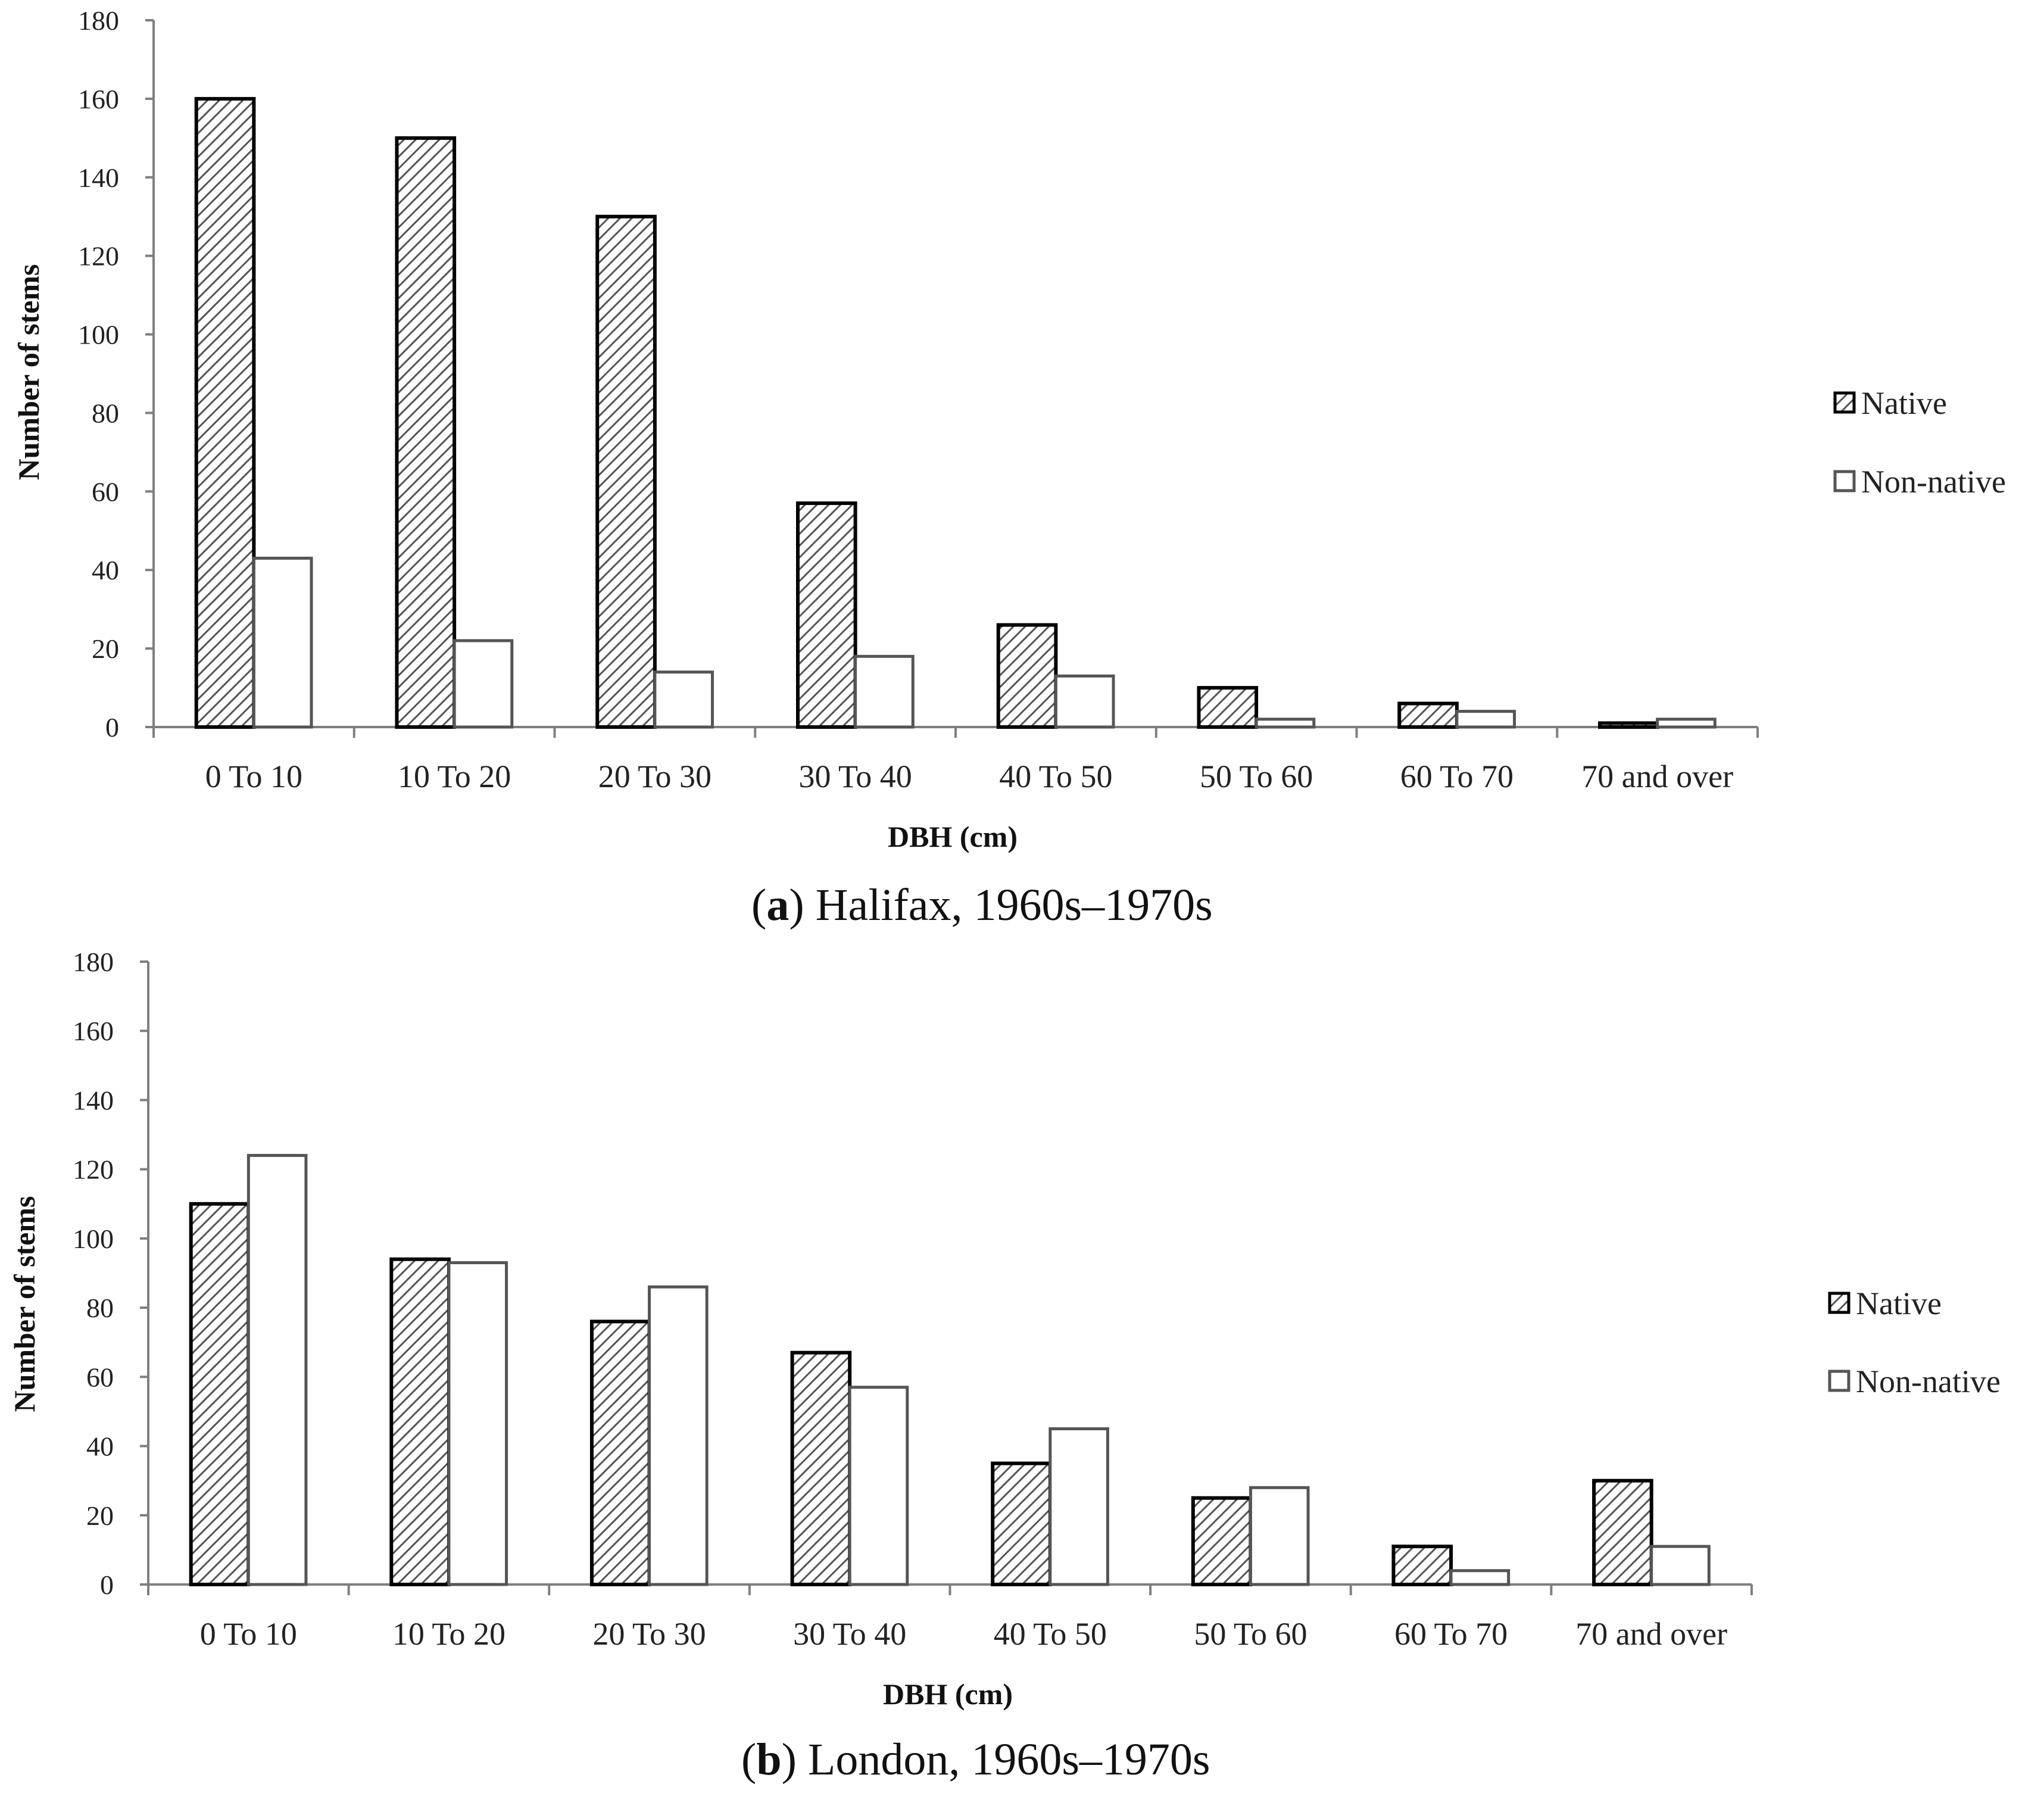 The height and width of the screenshot is (1806, 2044). Describe the element at coordinates (856, 776) in the screenshot. I see `halifax-category-label: 30 To 40` at that location.